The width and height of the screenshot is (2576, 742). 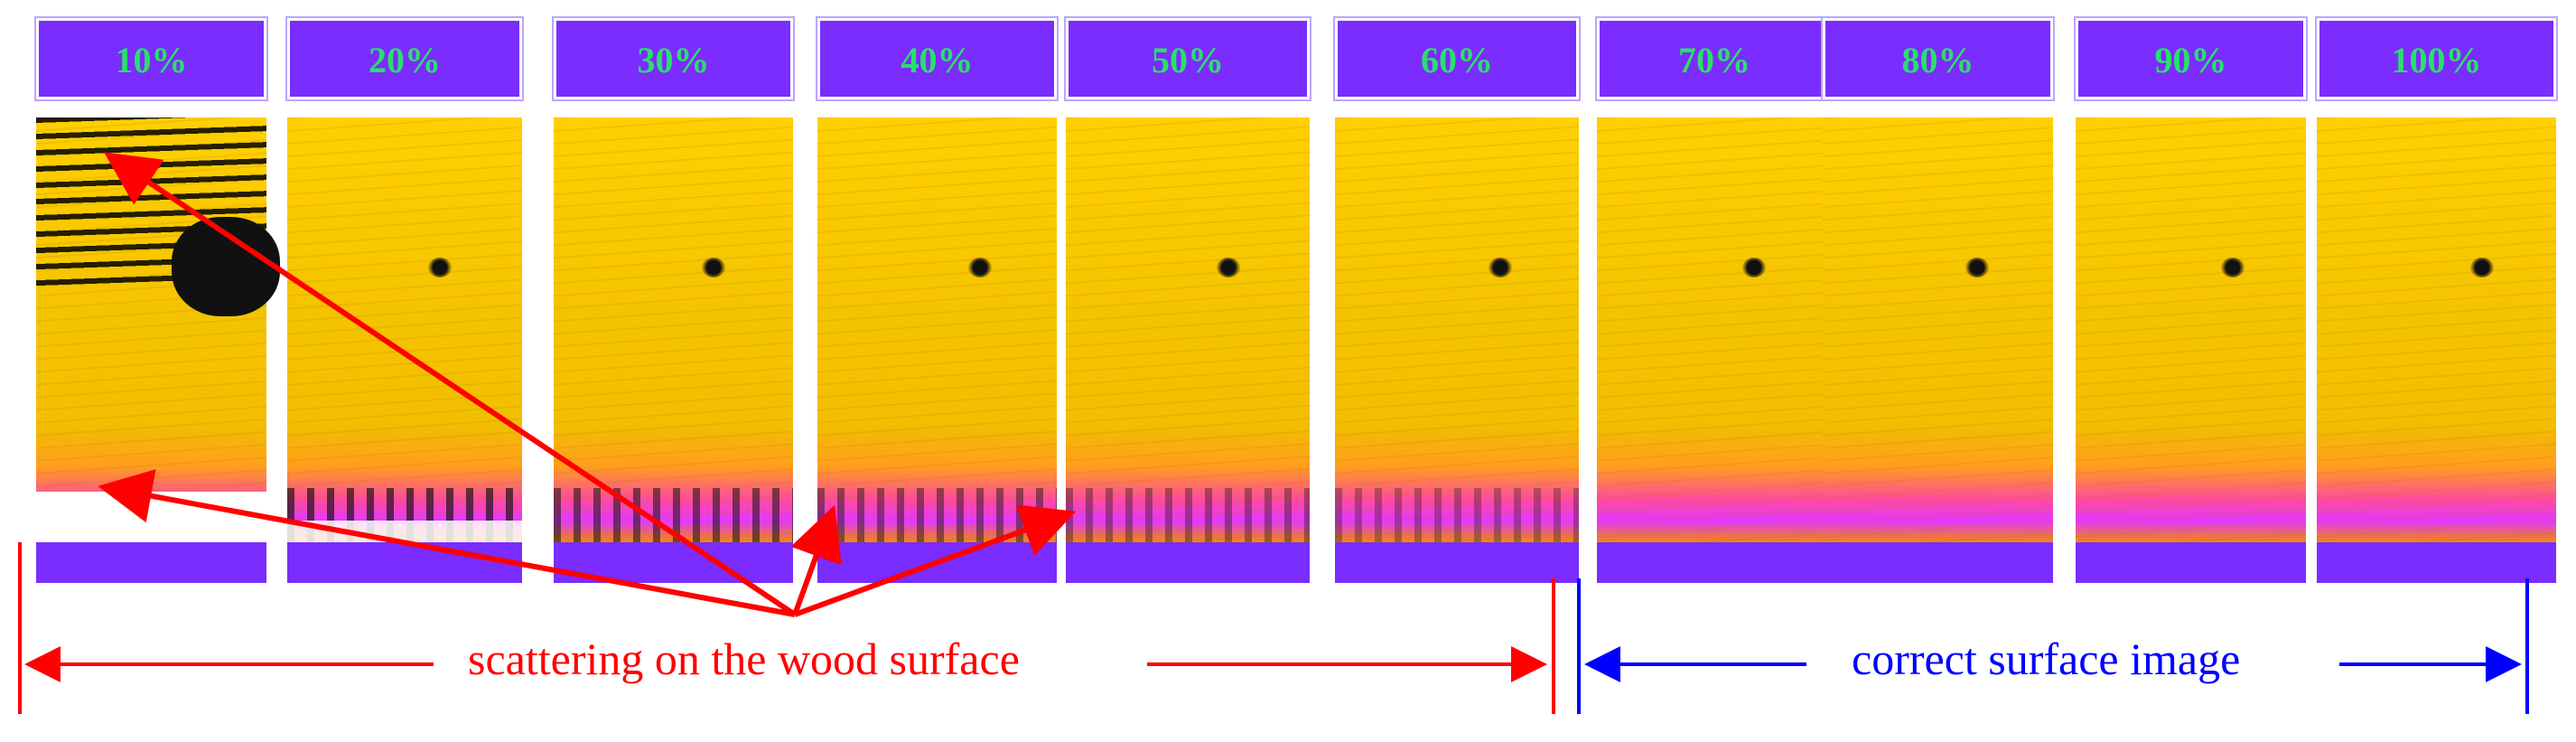 I want to click on panel-percent-label: 70%, so click(x=1714, y=60).